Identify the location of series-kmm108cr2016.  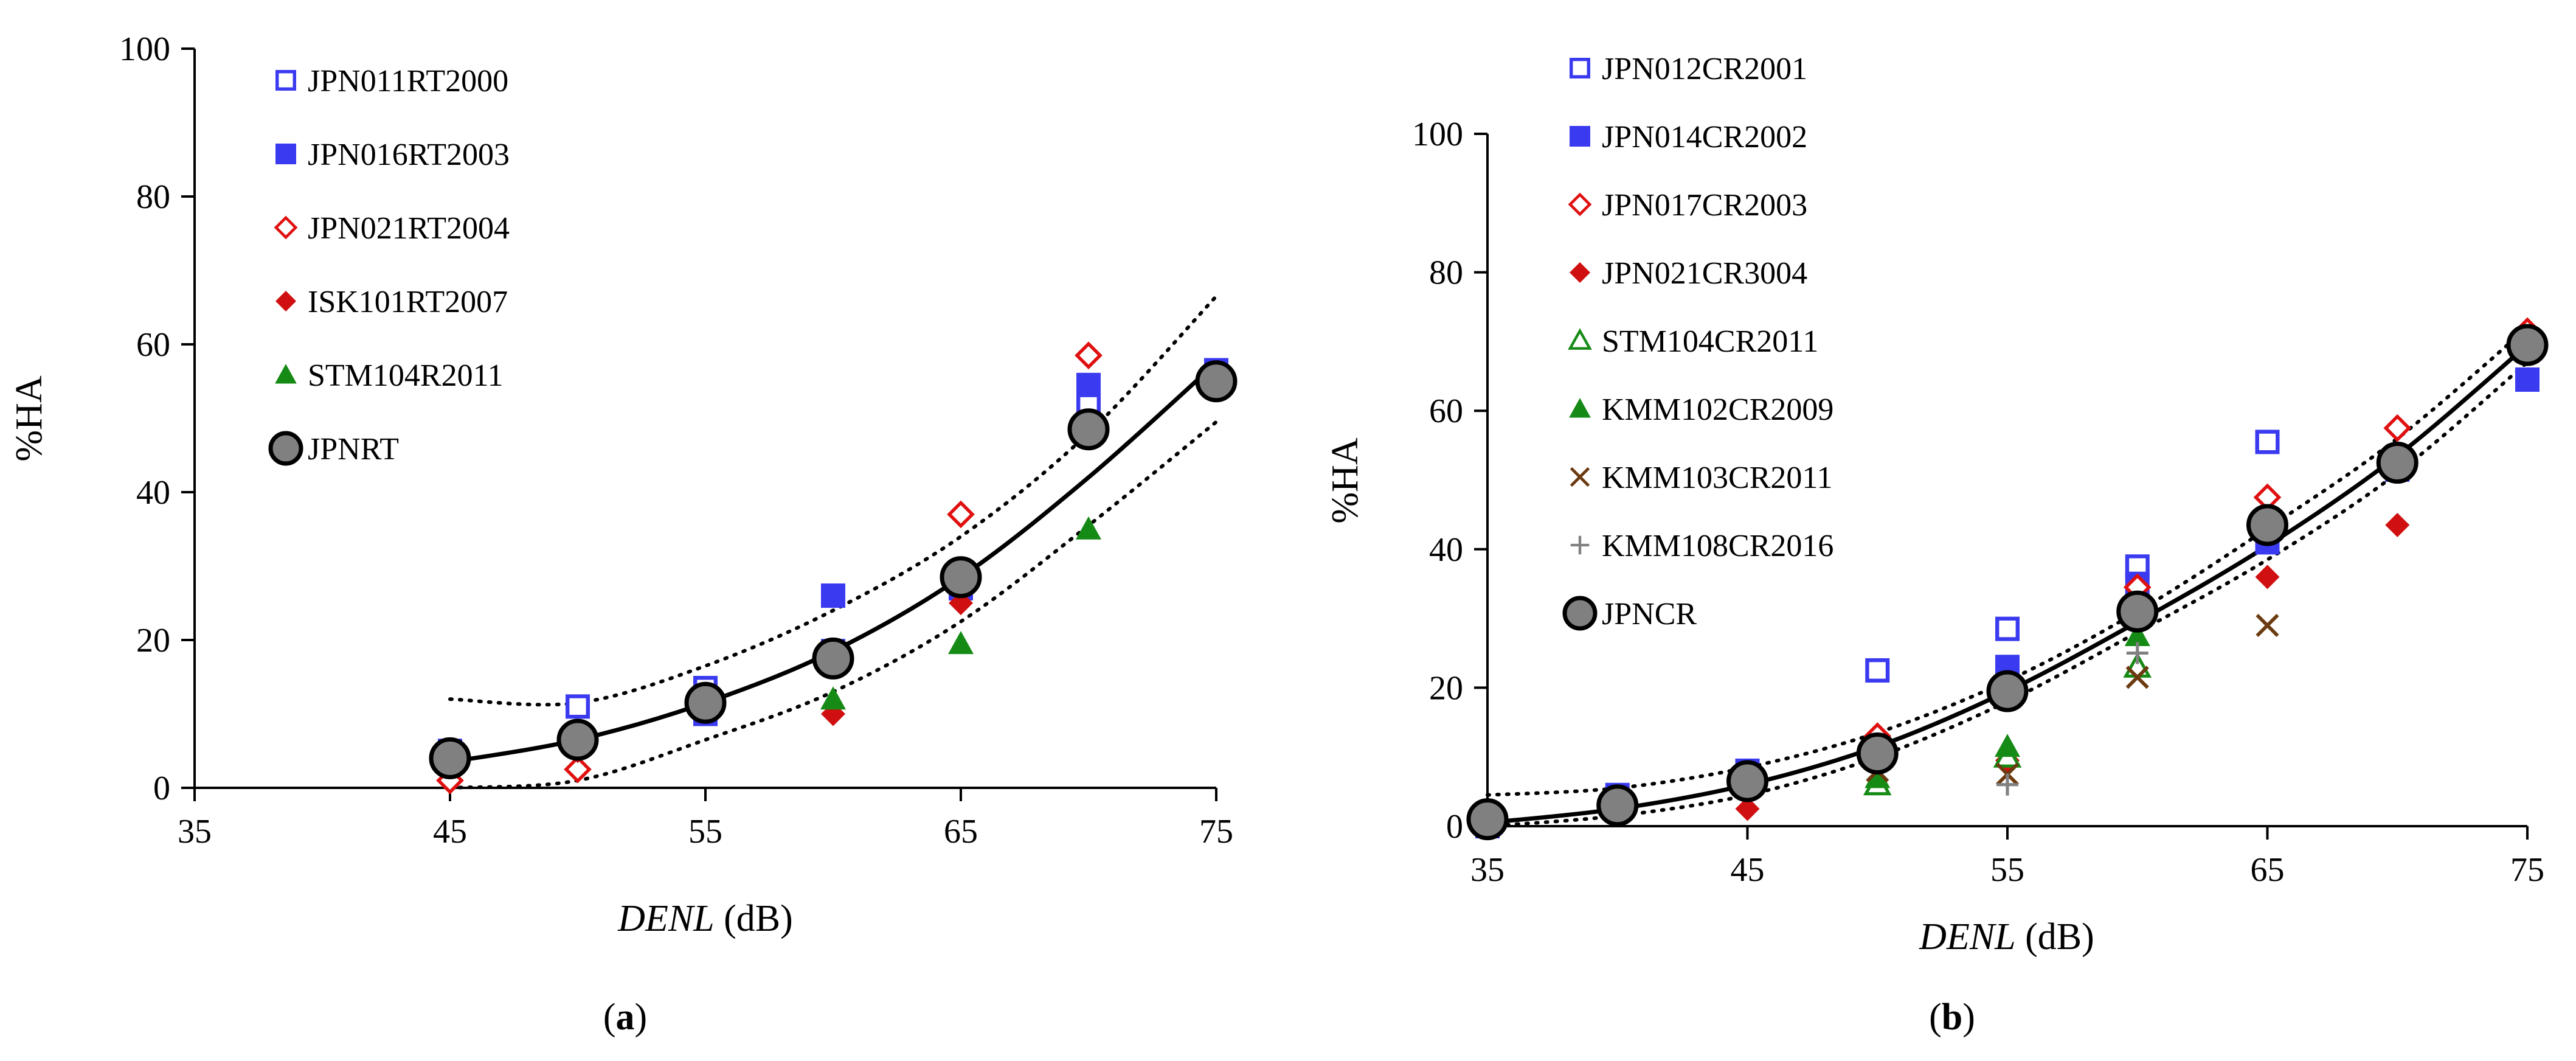
(2072, 719).